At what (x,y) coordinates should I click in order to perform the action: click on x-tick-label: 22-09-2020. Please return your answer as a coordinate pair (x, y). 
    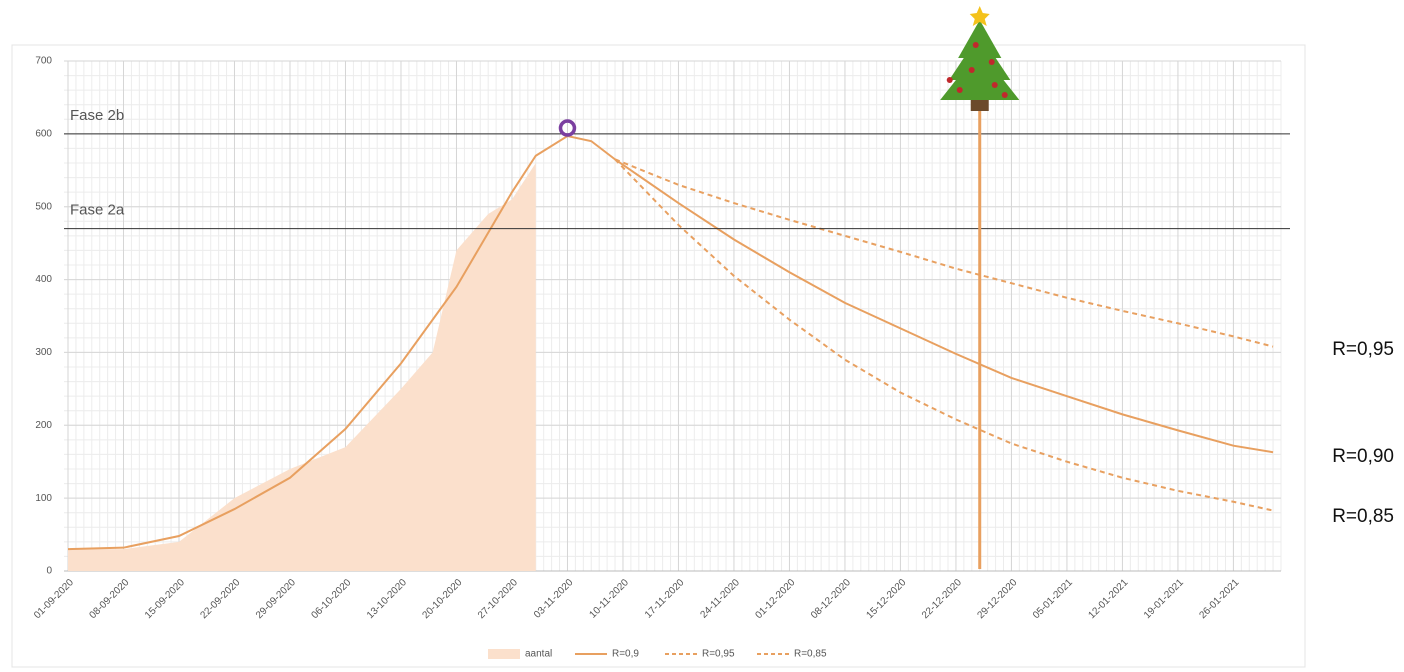
    Looking at the image, I should click on (221, 599).